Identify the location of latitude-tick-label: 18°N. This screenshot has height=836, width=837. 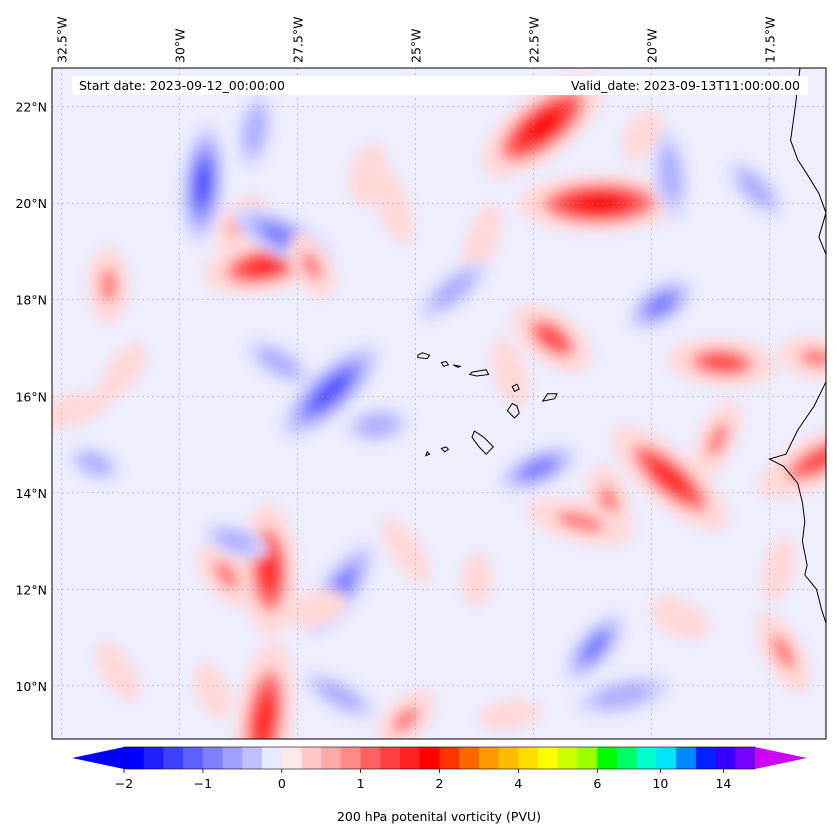
(31, 300).